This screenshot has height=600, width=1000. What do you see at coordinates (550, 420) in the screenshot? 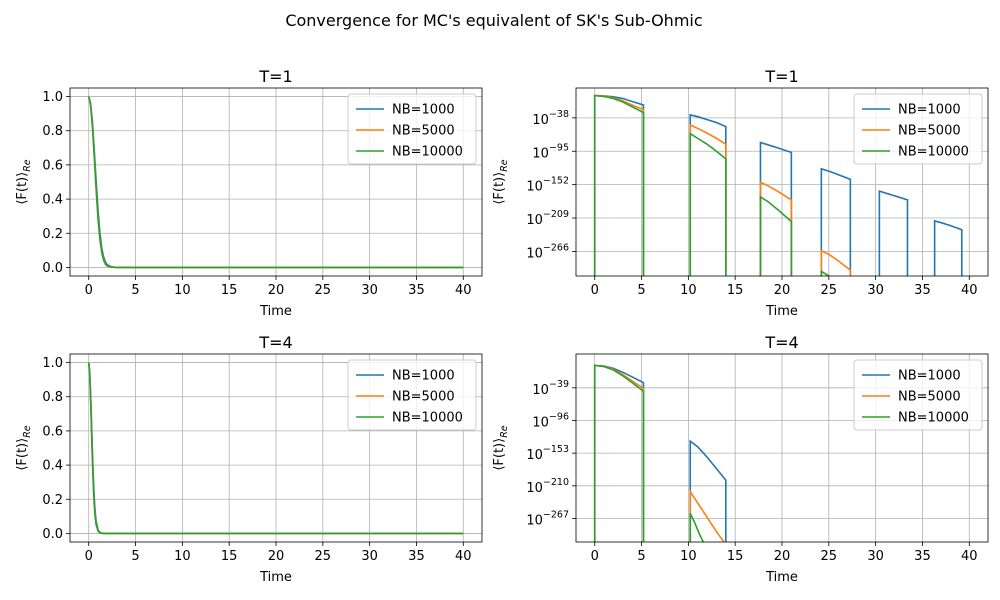
I see `y-tick-label: 10−96` at bounding box center [550, 420].